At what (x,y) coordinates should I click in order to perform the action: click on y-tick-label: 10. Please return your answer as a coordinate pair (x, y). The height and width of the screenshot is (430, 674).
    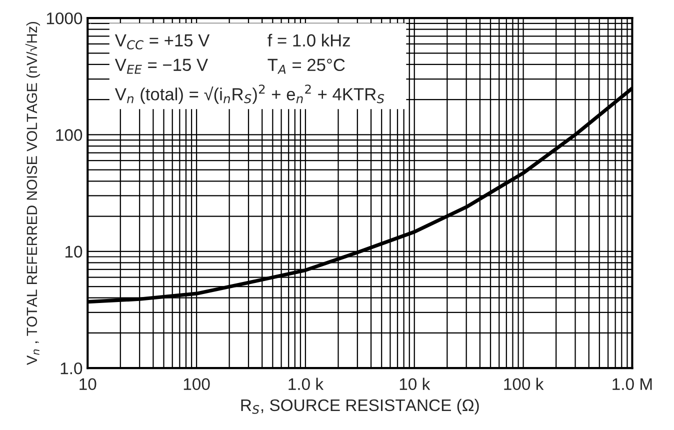
    Looking at the image, I should click on (73, 252).